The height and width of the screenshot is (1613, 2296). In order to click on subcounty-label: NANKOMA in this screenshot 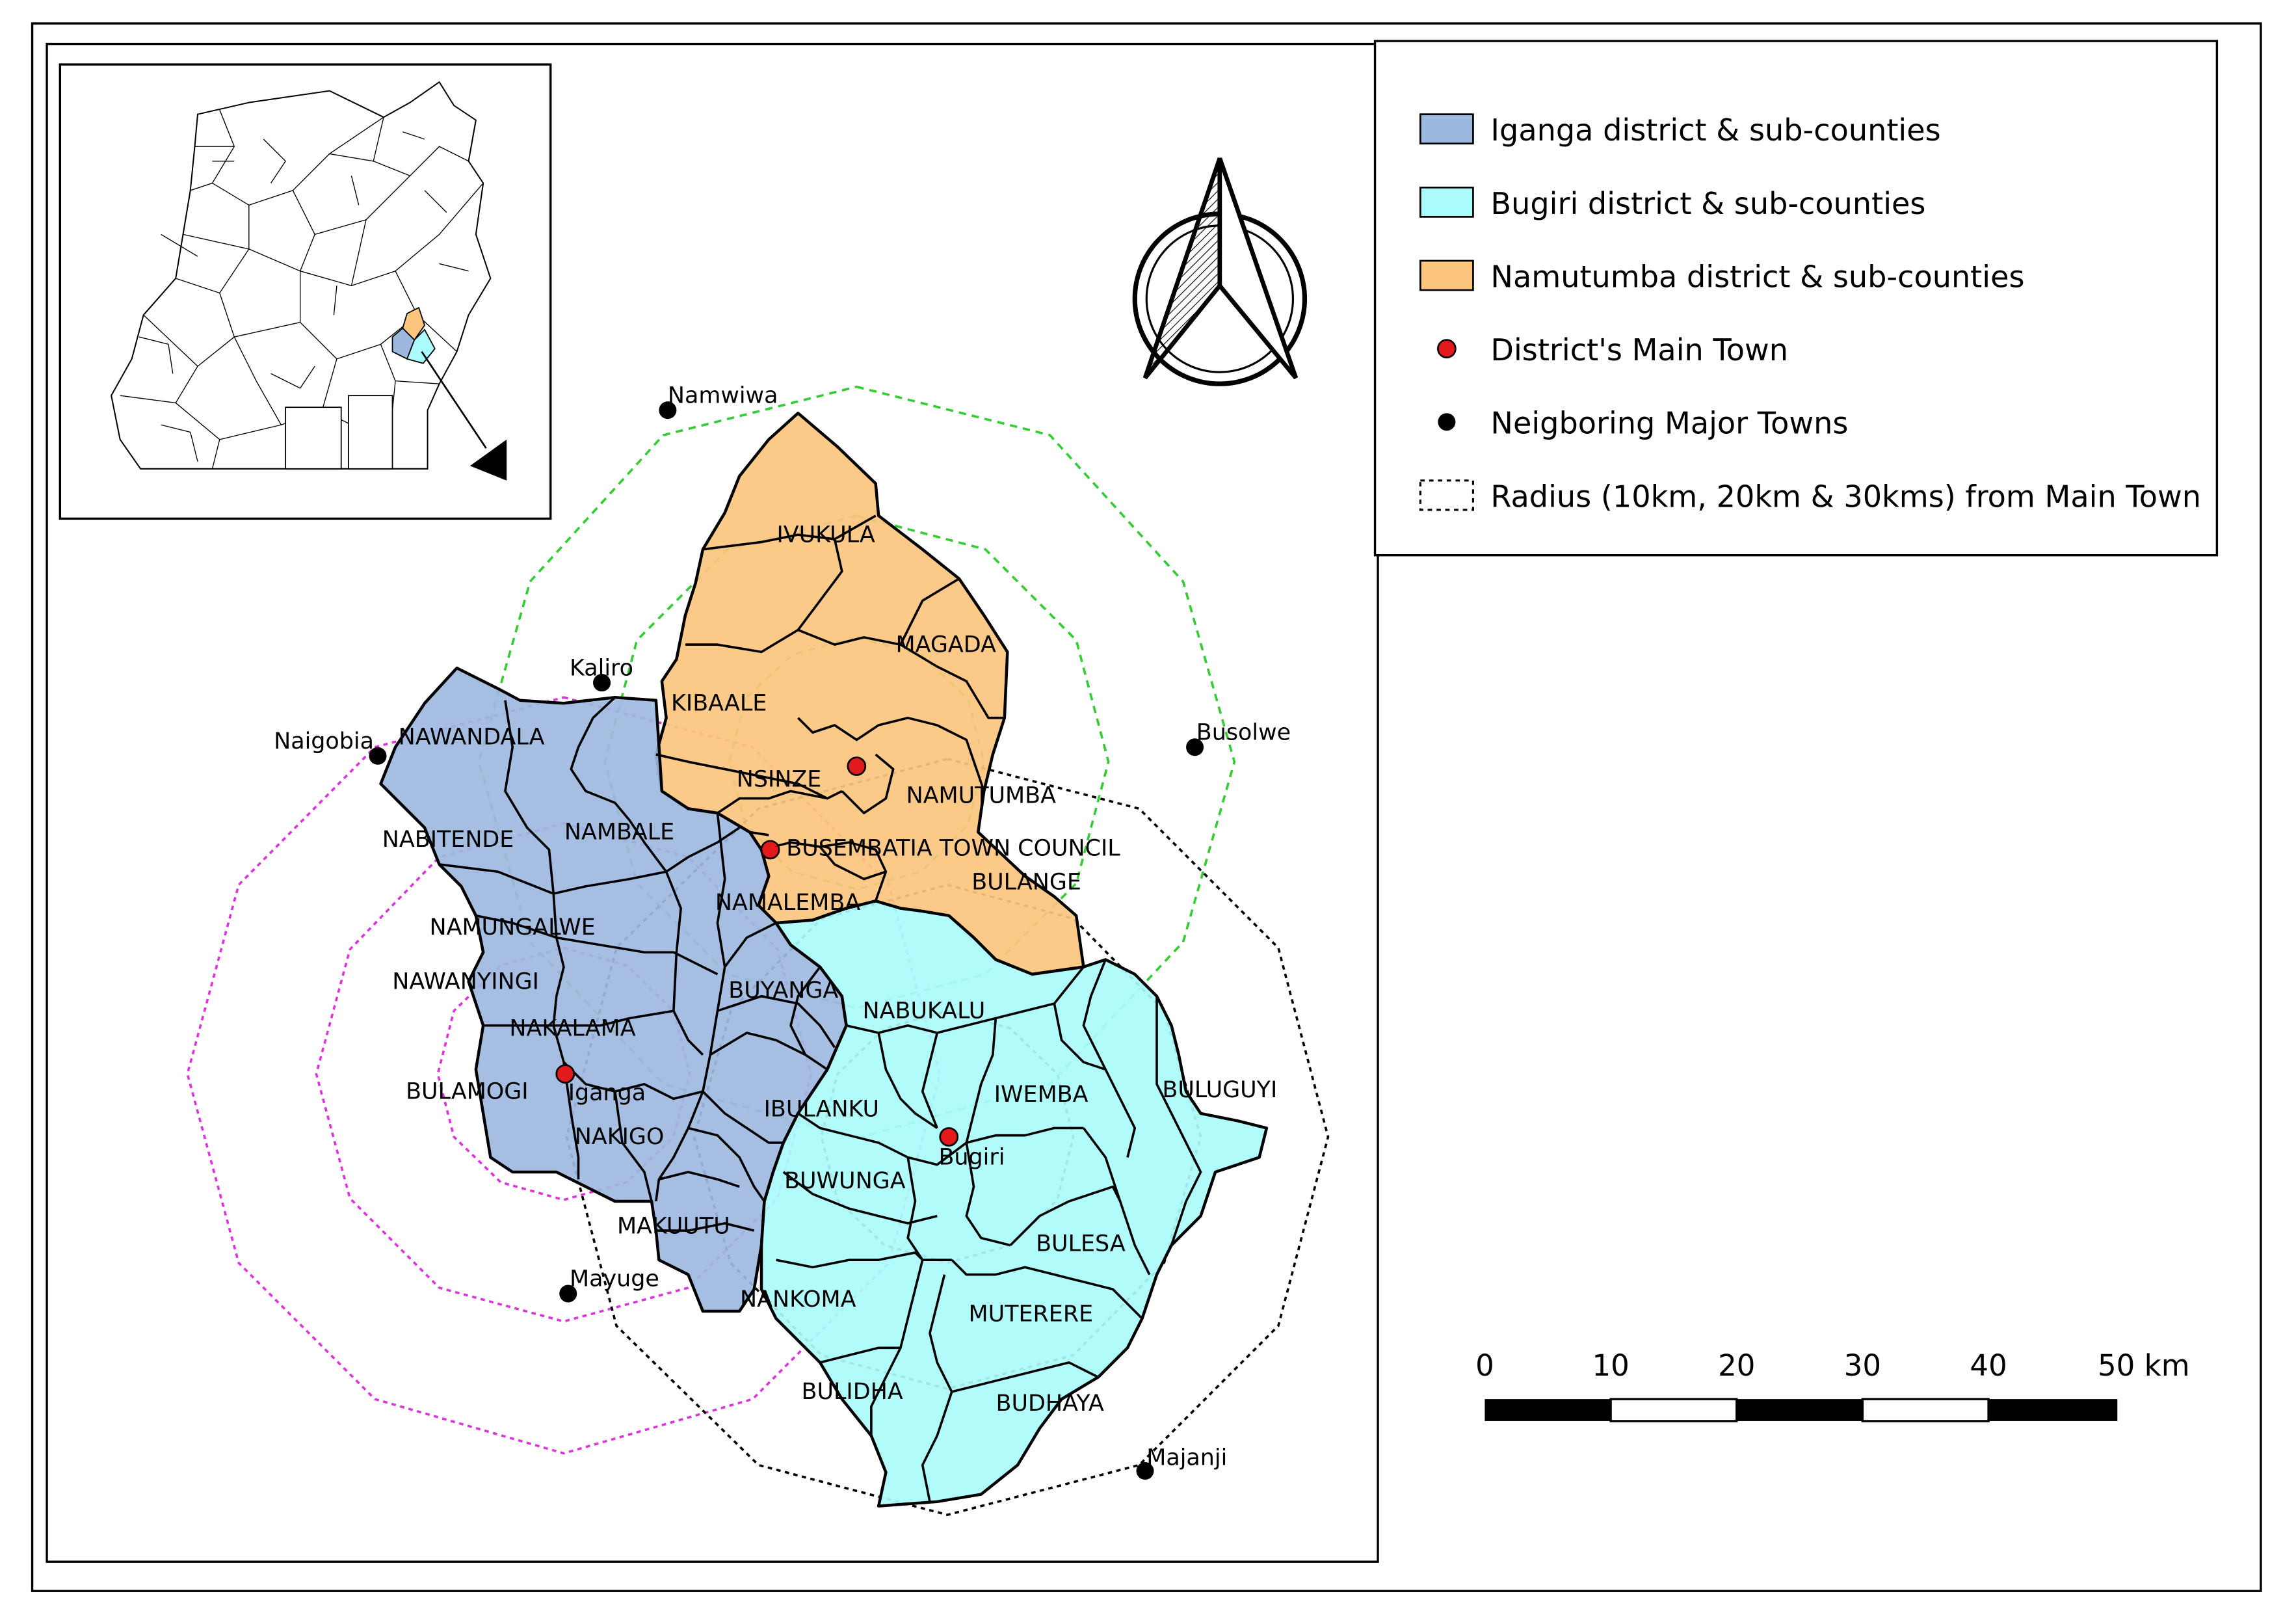, I will do `click(798, 1299)`.